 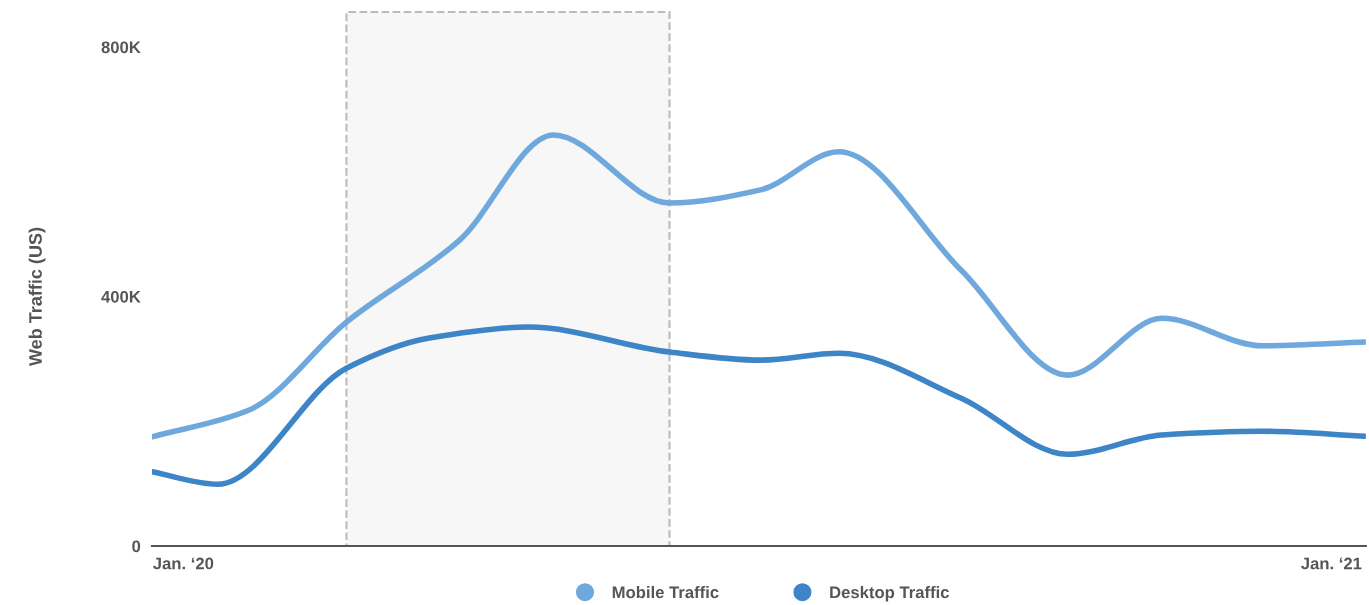 I want to click on y-tick-label: 800K, so click(x=121, y=47).